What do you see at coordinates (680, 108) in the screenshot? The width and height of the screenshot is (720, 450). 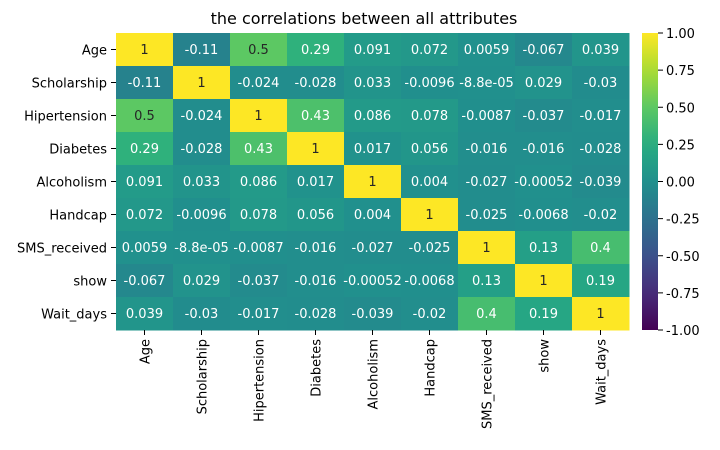 I see `colorbar-tick-label: 0.50` at bounding box center [680, 108].